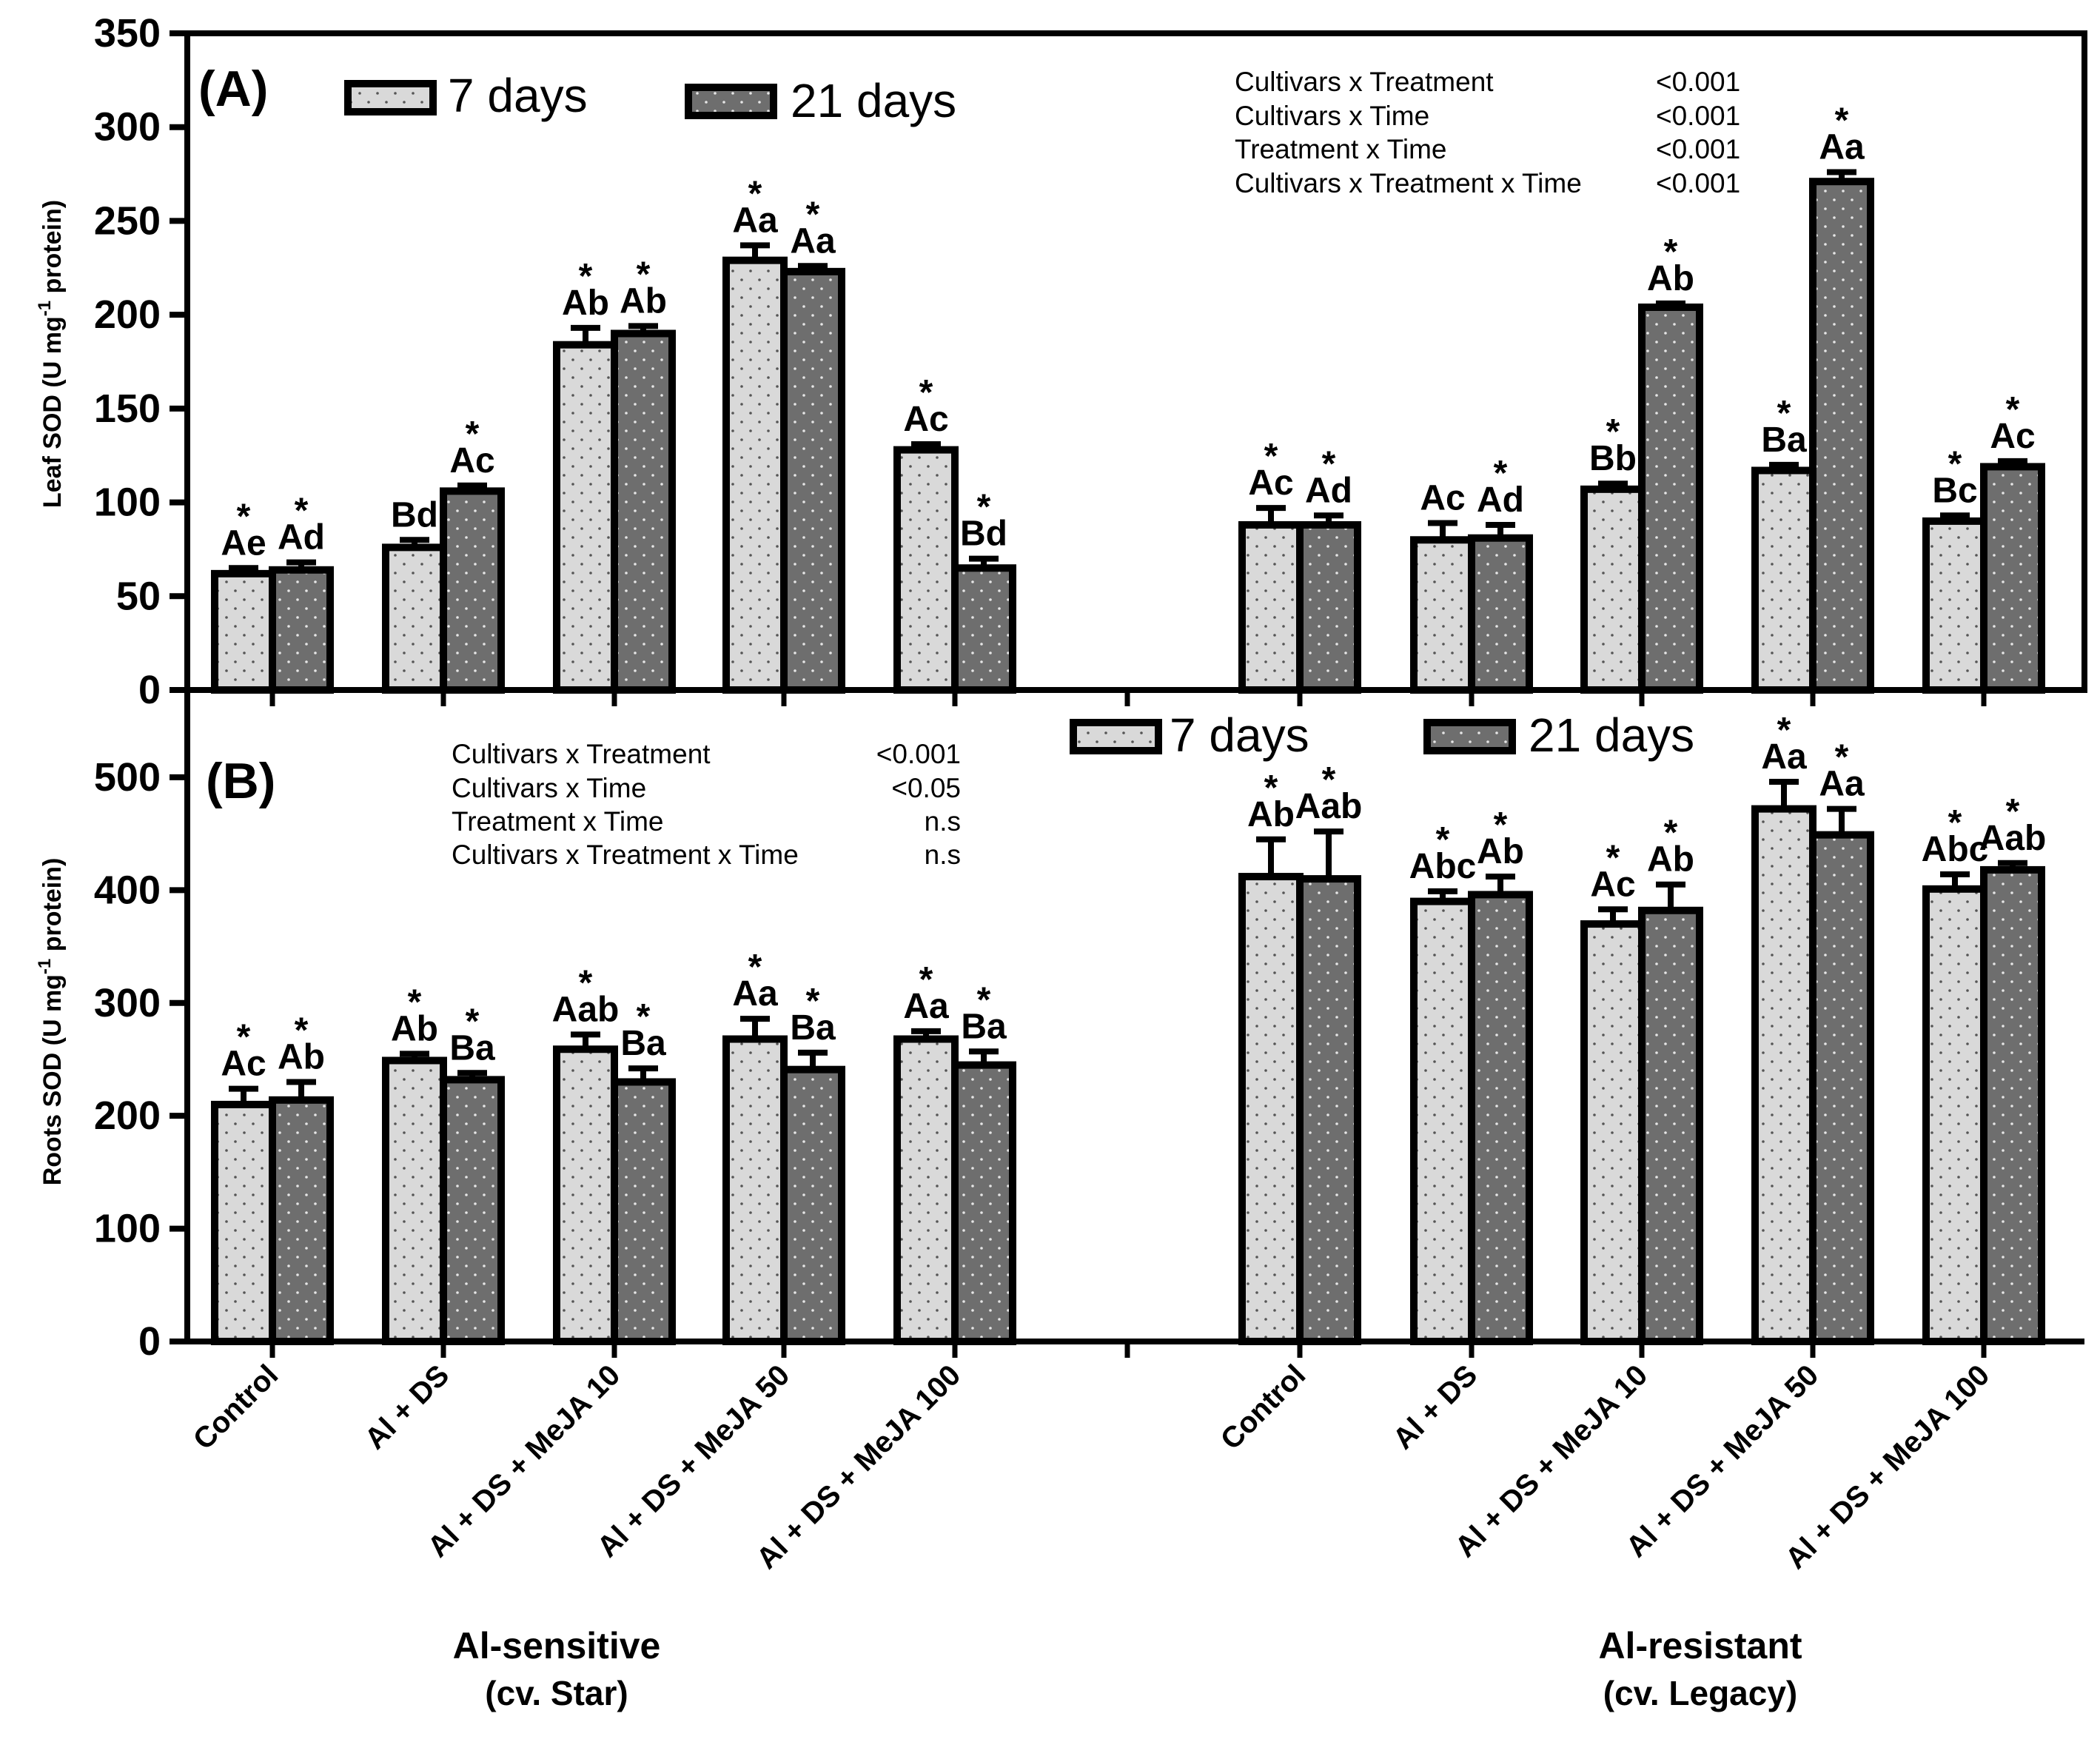 The height and width of the screenshot is (1742, 2100). I want to click on bar-label-a-21d-3: Aa, so click(813, 241).